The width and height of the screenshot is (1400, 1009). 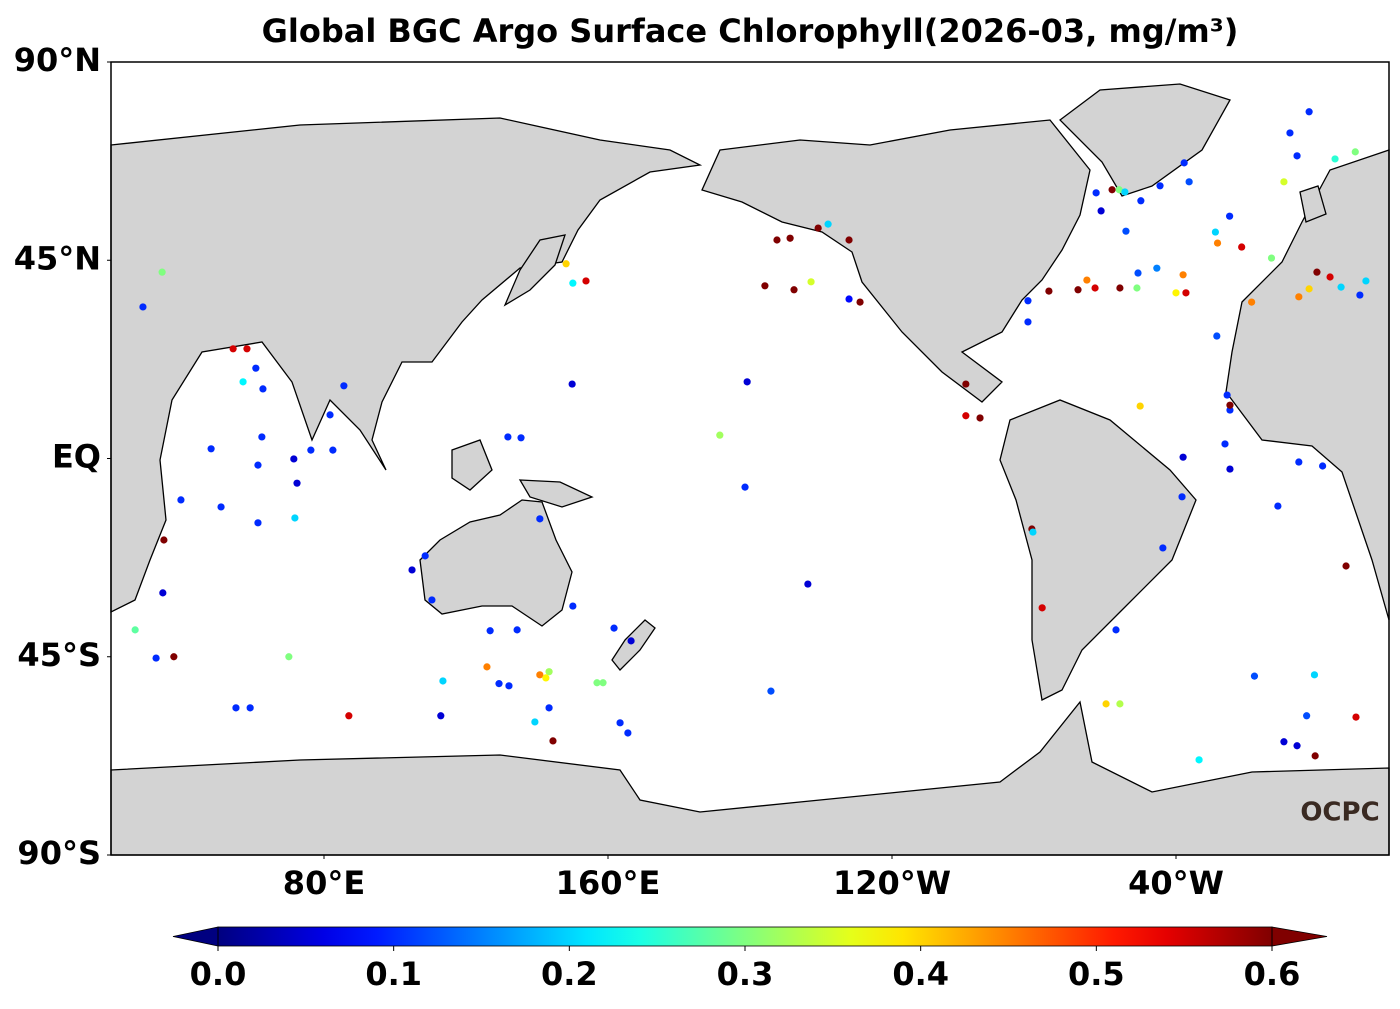 What do you see at coordinates (1299, 936) in the screenshot?
I see `colorbar-extend-high` at bounding box center [1299, 936].